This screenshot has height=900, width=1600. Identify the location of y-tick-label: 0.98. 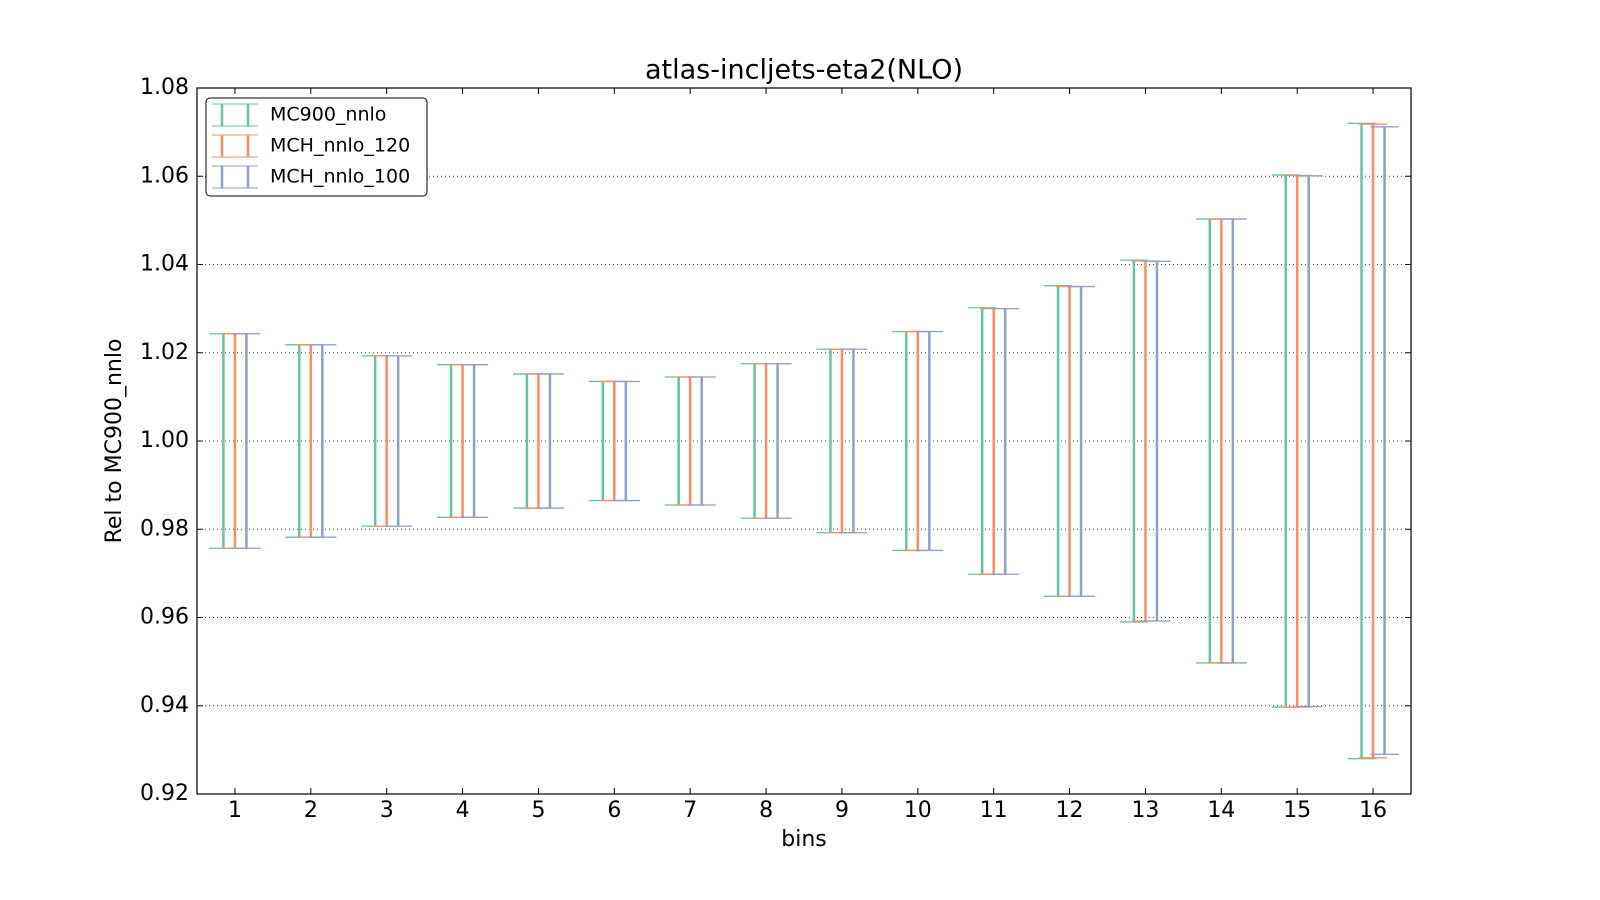
(164, 528).